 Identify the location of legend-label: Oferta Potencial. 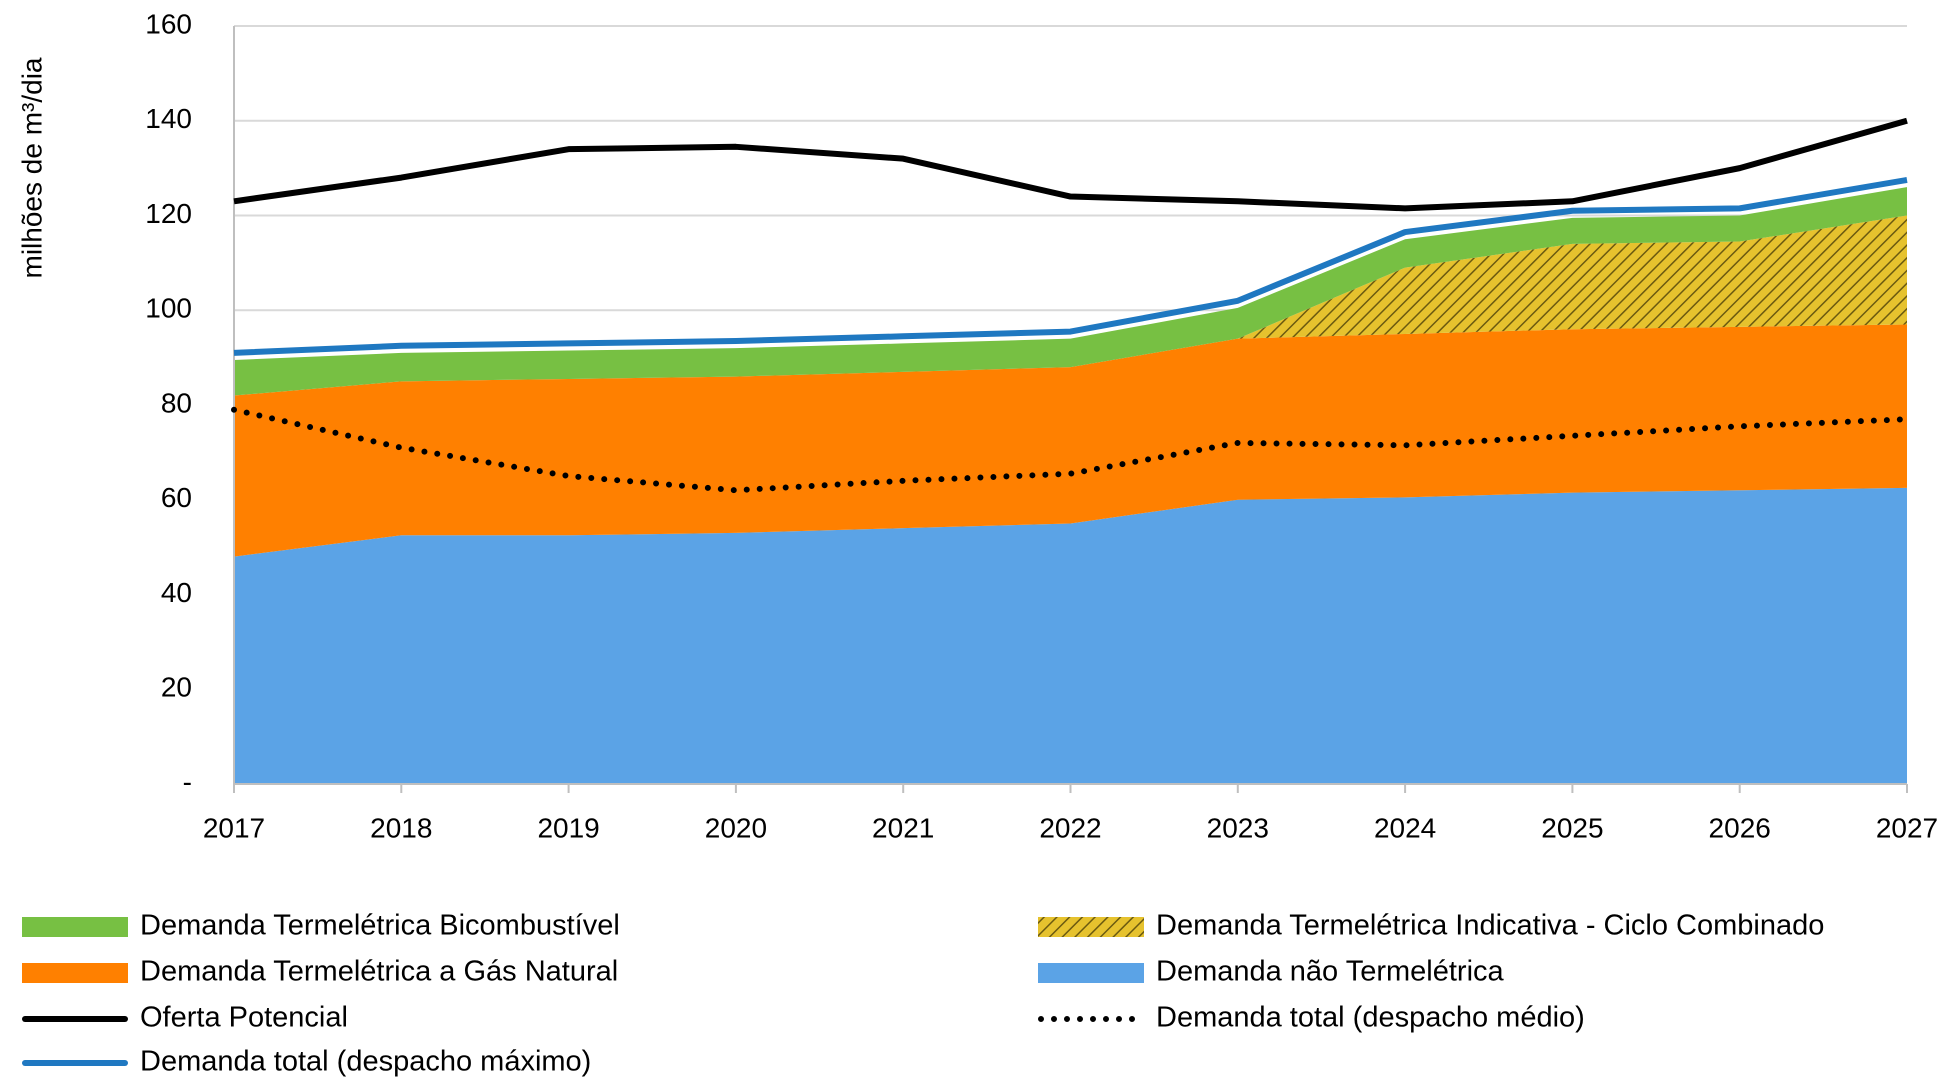
(244, 1018).